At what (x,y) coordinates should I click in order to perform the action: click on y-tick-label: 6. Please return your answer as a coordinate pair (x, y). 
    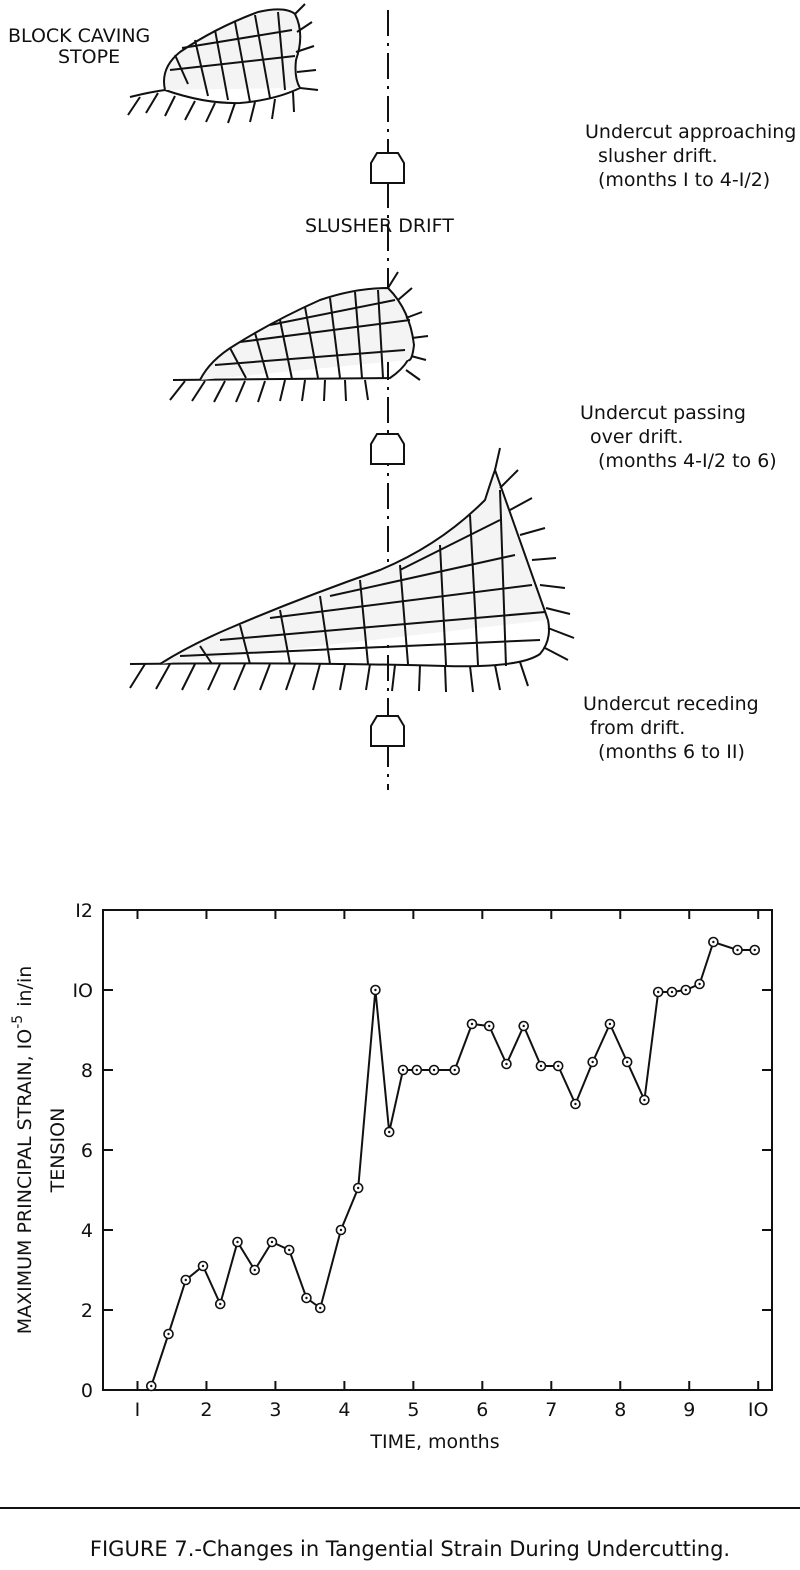
    Looking at the image, I should click on (87, 1151).